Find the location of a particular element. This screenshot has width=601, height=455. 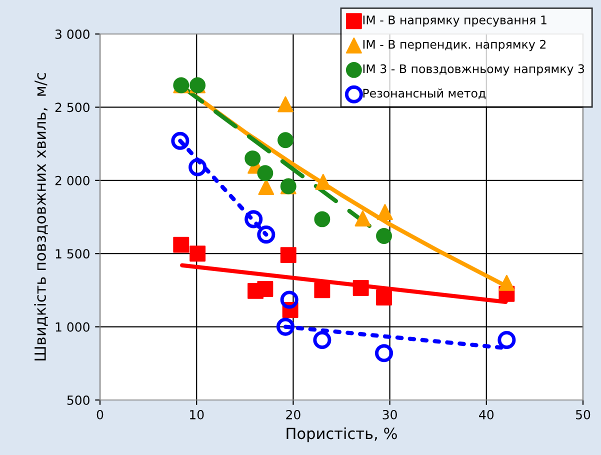

x-tick-label: 0 is located at coordinates (100, 415).